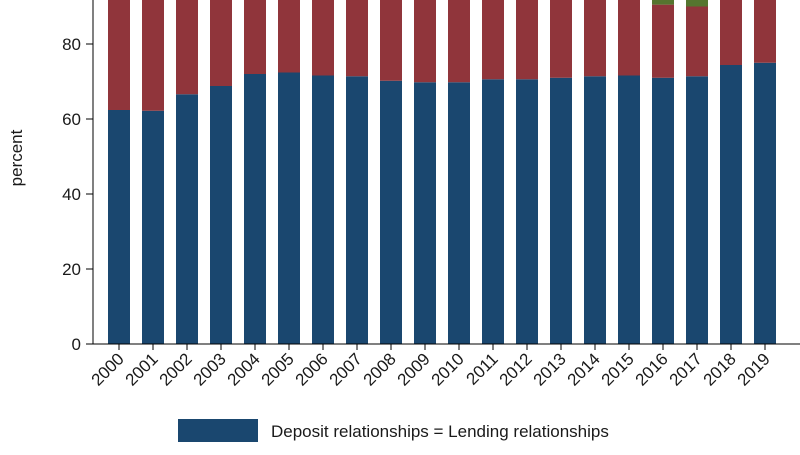 The image size is (800, 455). Describe the element at coordinates (218, 430) in the screenshot. I see `legend-swatch-deposit-equals-lending` at that location.